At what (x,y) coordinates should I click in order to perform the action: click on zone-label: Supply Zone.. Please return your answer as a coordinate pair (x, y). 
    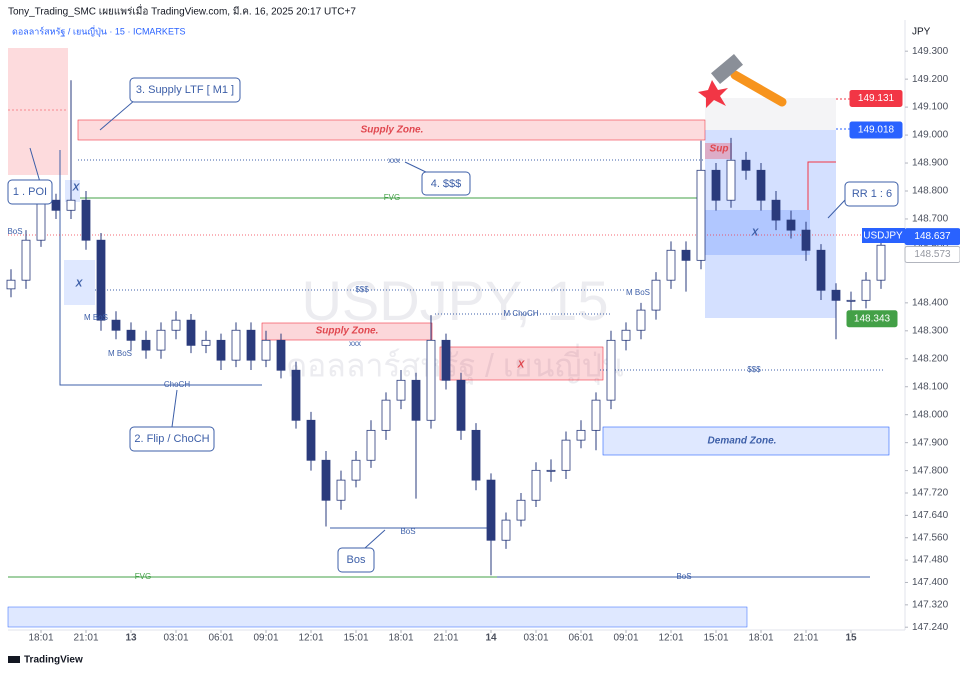
    Looking at the image, I should click on (347, 331).